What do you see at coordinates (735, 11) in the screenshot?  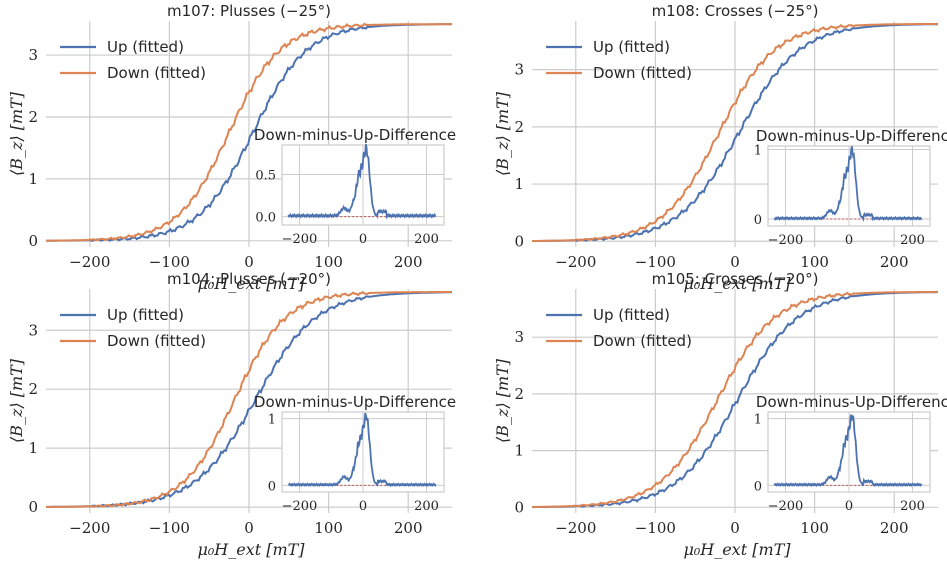 I see `panel-title: m108: Crosses (−25°)` at bounding box center [735, 11].